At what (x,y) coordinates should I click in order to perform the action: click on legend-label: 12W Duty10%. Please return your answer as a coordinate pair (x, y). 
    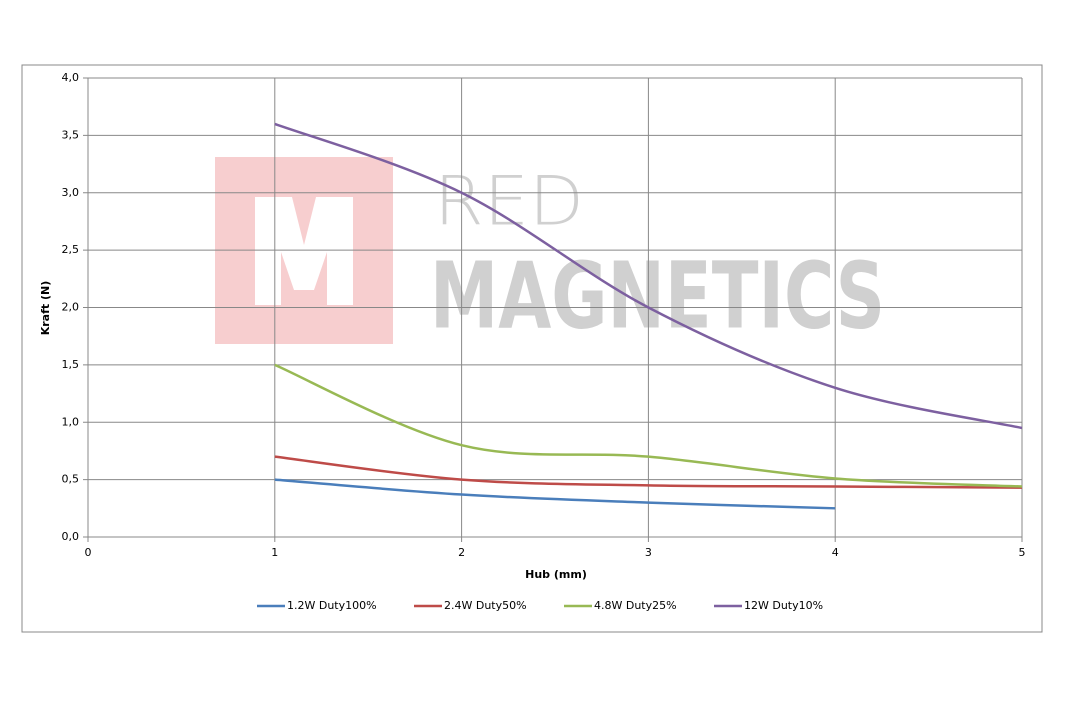
    Looking at the image, I should click on (783, 605).